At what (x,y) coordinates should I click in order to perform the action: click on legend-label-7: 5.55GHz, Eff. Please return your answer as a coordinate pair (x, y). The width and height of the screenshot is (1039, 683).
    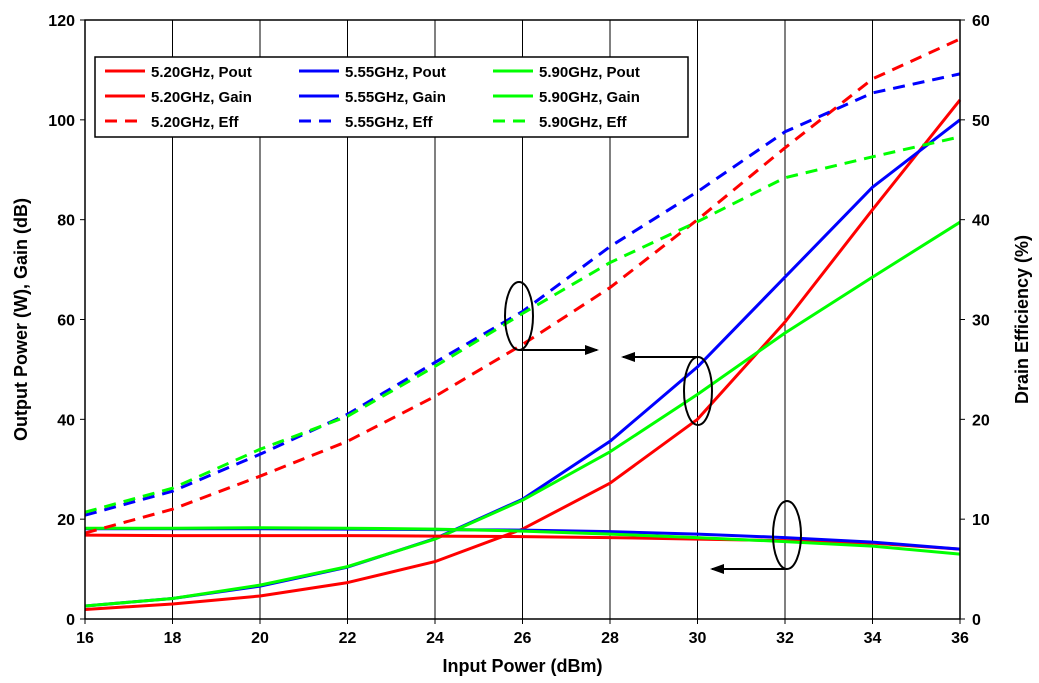
    Looking at the image, I should click on (389, 122).